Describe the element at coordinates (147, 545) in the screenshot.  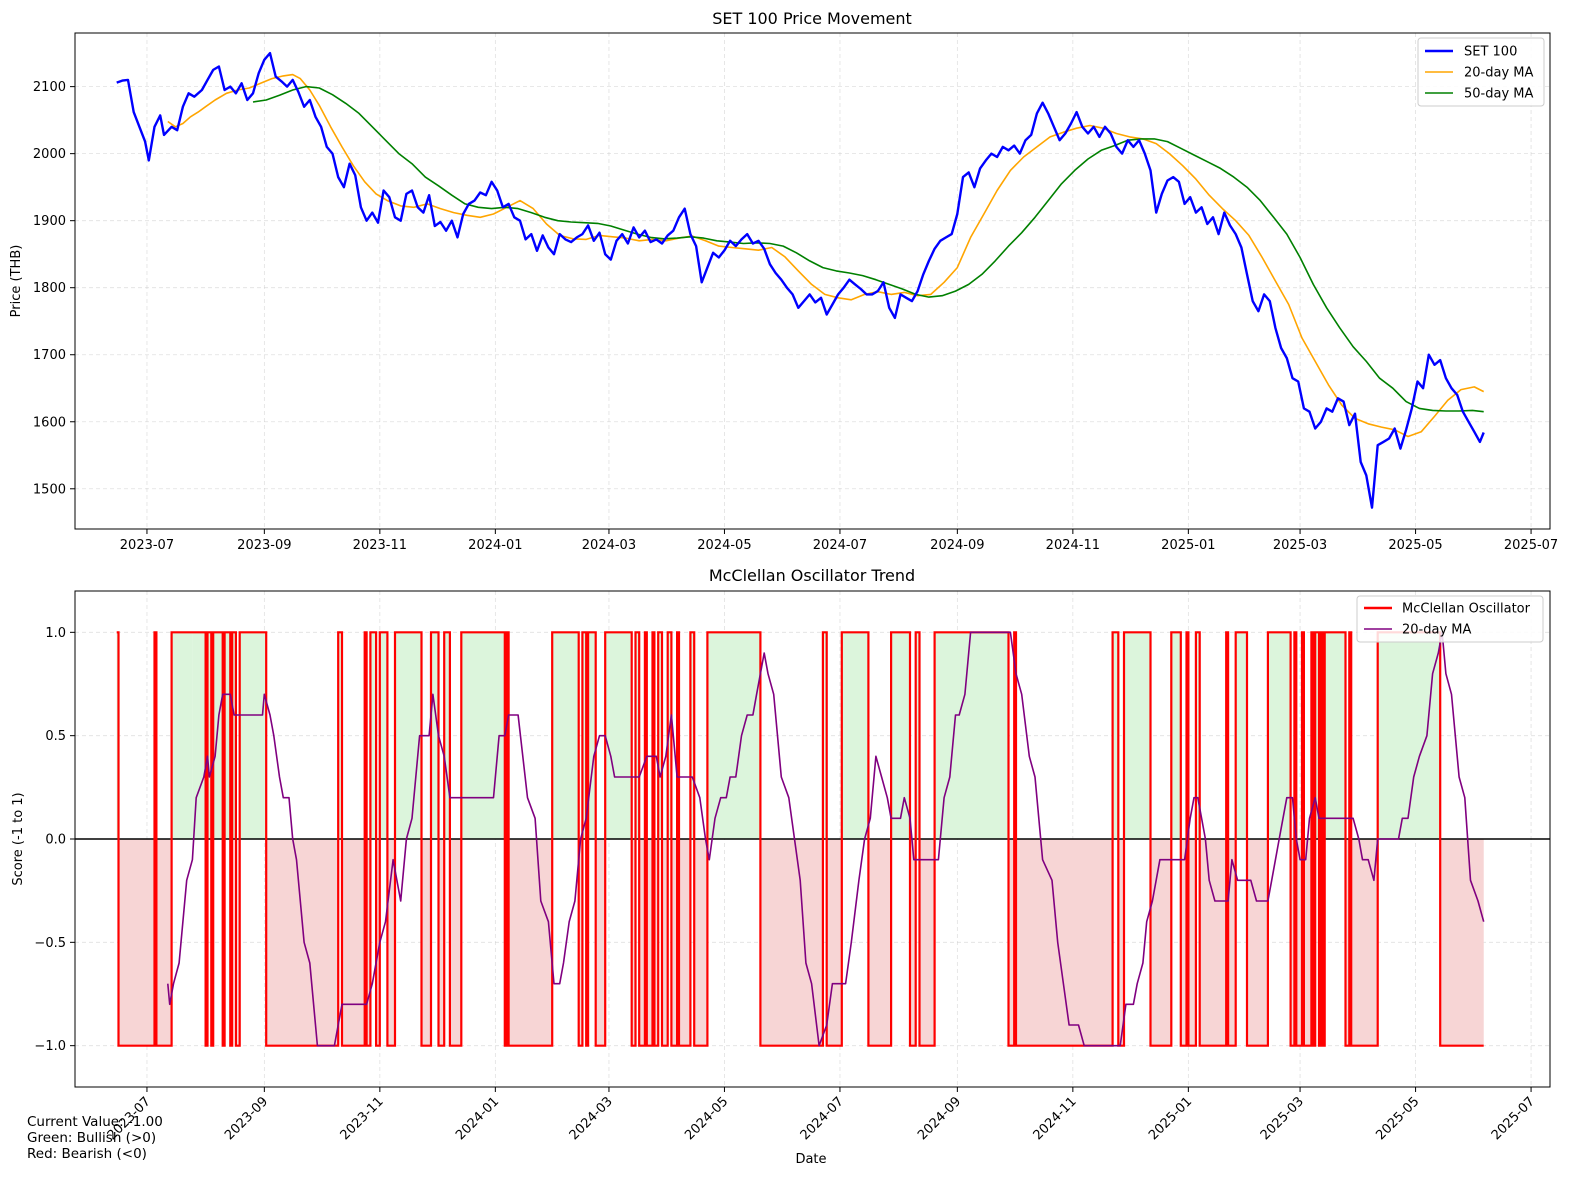
I see `price-x-tick-label: 2023-07` at that location.